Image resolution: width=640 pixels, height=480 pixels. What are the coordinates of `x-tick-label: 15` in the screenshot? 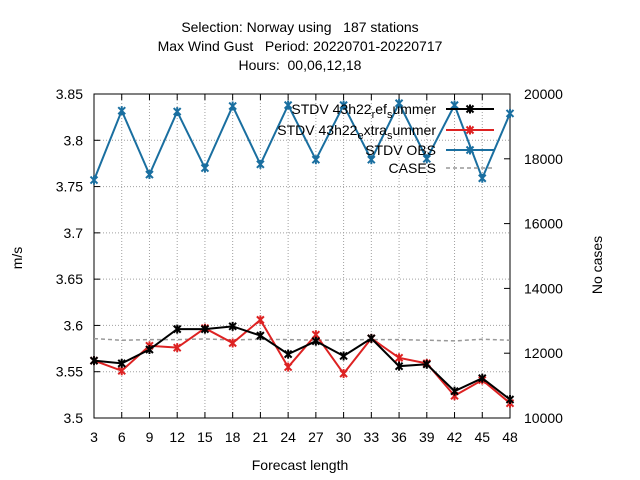 It's located at (205, 437).